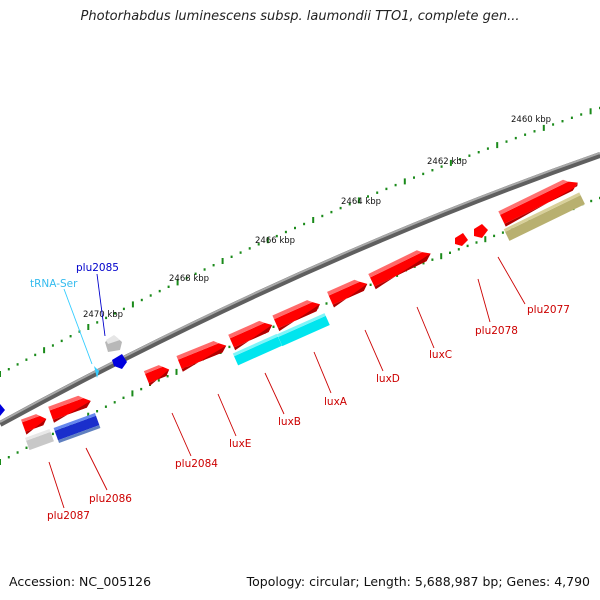 Image resolution: width=600 pixels, height=600 pixels. I want to click on gene-plu2084-arrow, so click(157, 374).